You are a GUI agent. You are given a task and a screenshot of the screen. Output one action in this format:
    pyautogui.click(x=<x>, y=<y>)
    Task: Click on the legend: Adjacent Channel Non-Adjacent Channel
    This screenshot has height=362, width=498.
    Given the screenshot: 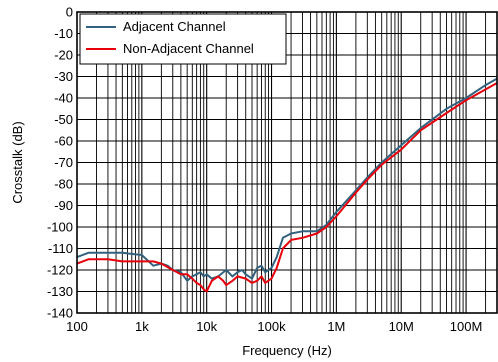 What is the action you would take?
    pyautogui.click(x=183, y=39)
    